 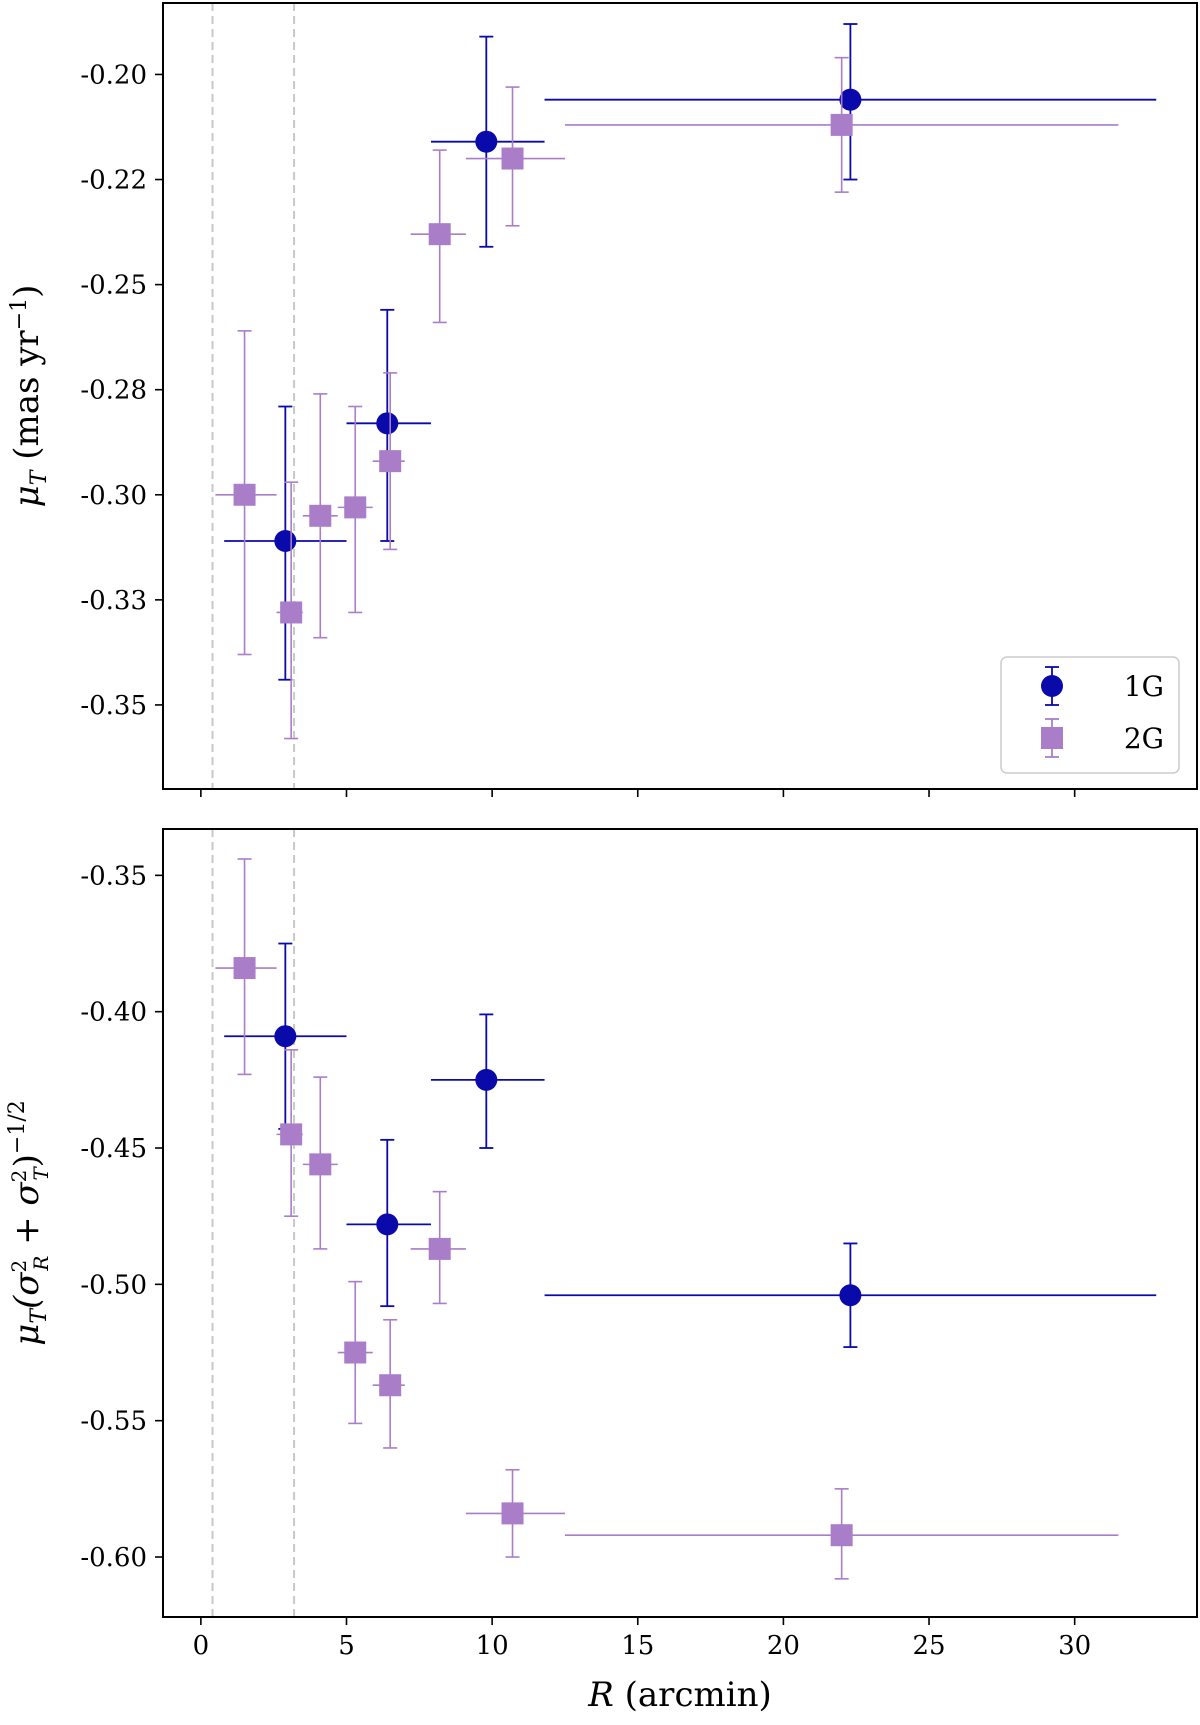 What do you see at coordinates (637, 1646) in the screenshot?
I see `x-tick-label: 15` at bounding box center [637, 1646].